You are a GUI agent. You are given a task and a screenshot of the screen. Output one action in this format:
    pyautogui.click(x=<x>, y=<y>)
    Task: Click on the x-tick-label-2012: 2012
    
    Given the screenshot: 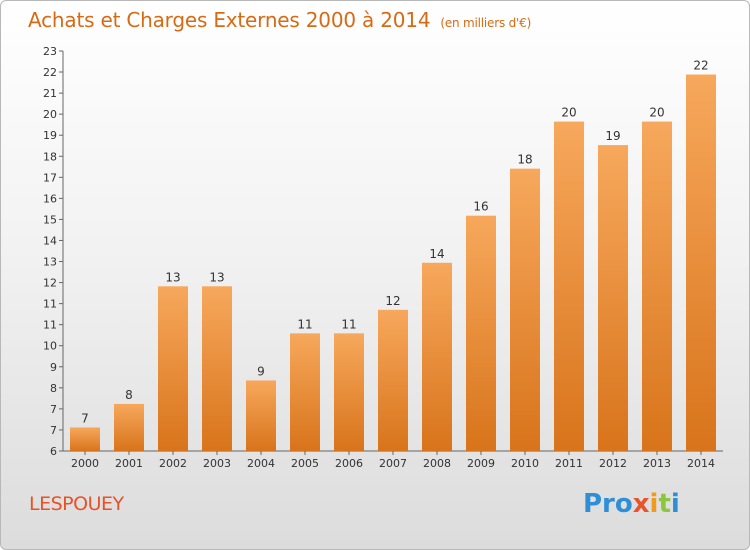 What is the action you would take?
    pyautogui.click(x=613, y=463)
    